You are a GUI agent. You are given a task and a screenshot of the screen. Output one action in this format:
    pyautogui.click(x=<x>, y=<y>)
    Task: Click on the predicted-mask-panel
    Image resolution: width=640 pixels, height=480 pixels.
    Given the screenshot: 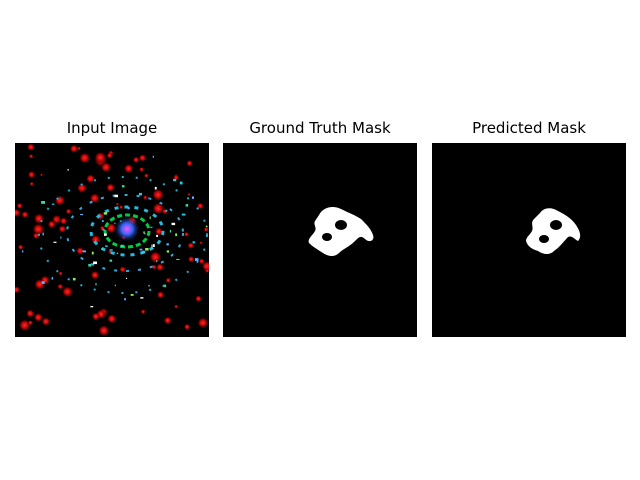 What is the action you would take?
    pyautogui.click(x=529, y=240)
    